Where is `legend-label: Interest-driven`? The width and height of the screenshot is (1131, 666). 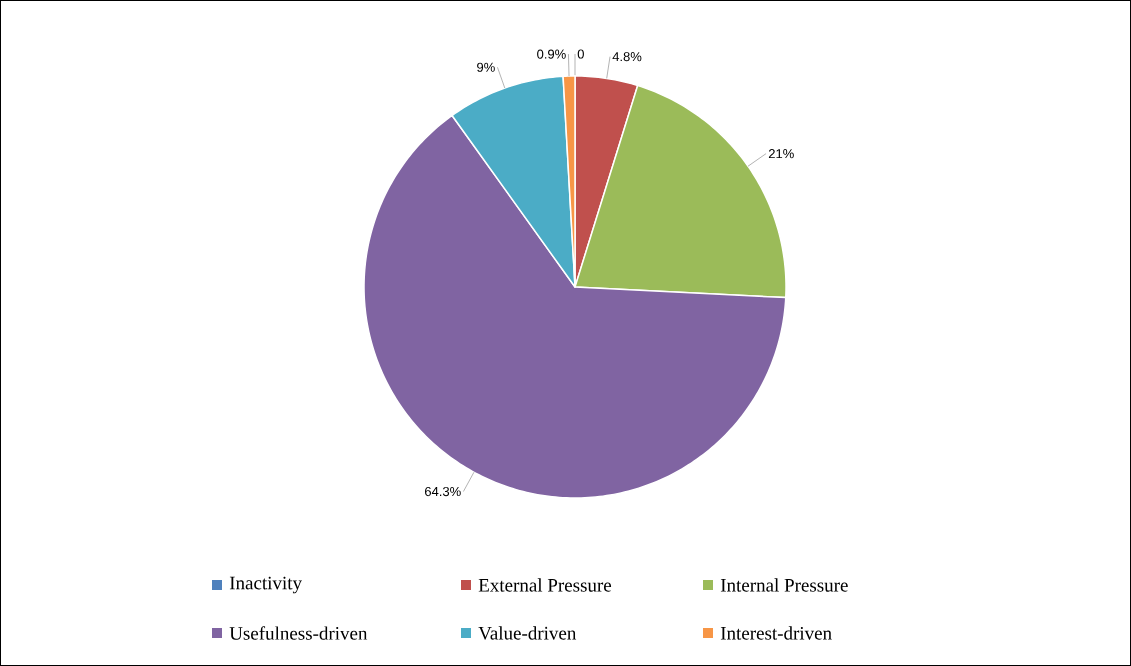
legend-label: Interest-driven is located at coordinates (776, 633).